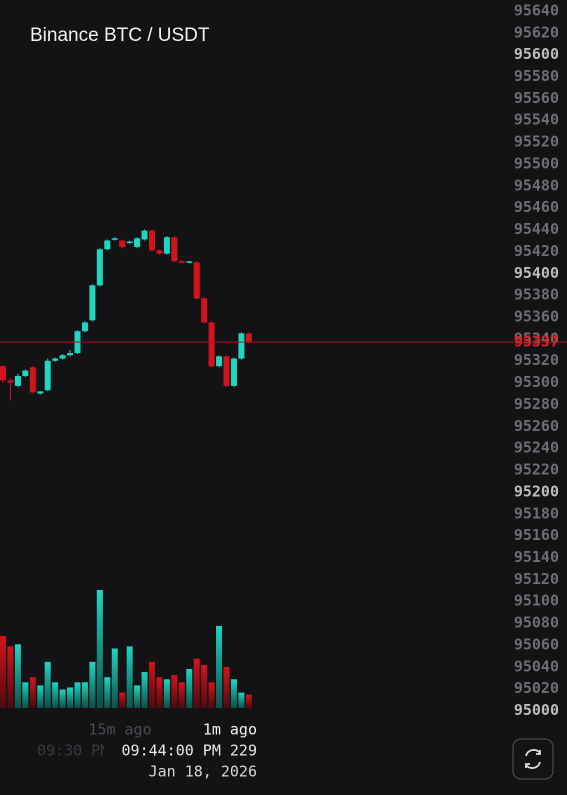 The height and width of the screenshot is (795, 567). What do you see at coordinates (536, 426) in the screenshot?
I see `y-tick-label: 95260` at bounding box center [536, 426].